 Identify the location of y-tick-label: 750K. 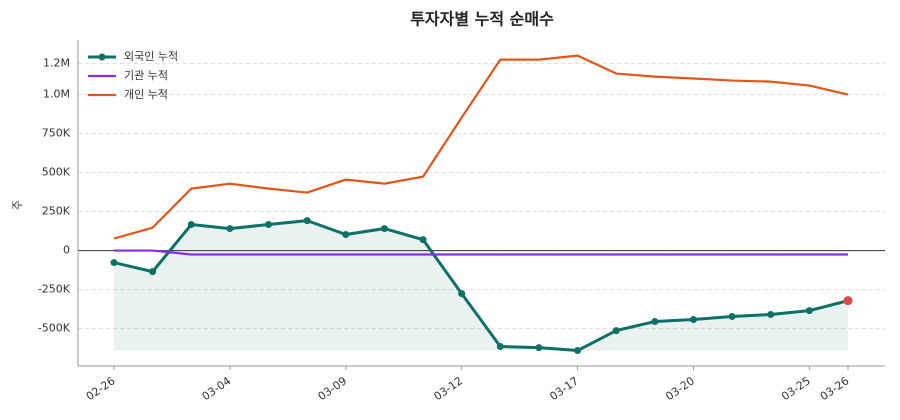
(56, 133).